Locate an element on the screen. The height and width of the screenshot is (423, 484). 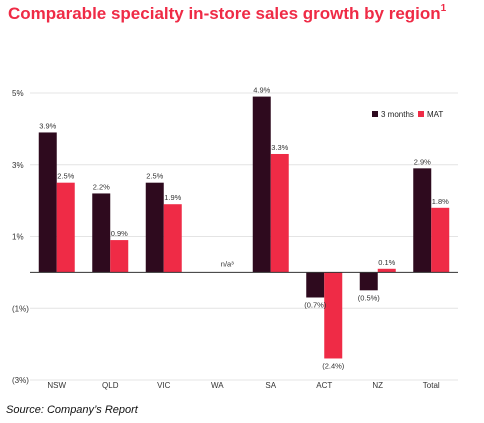
x-axis-categories: NSW QLD VIC WA SA ACT NZ Total is located at coordinates (243, 385).